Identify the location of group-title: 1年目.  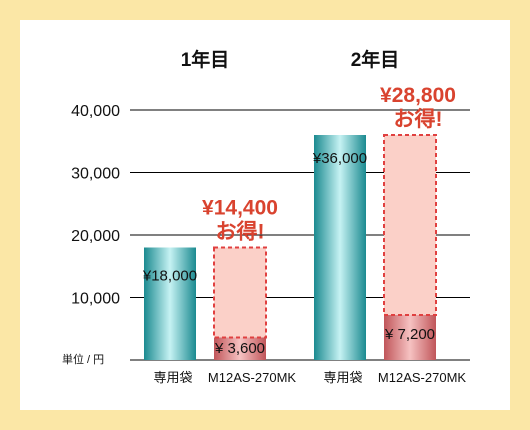
(205, 59).